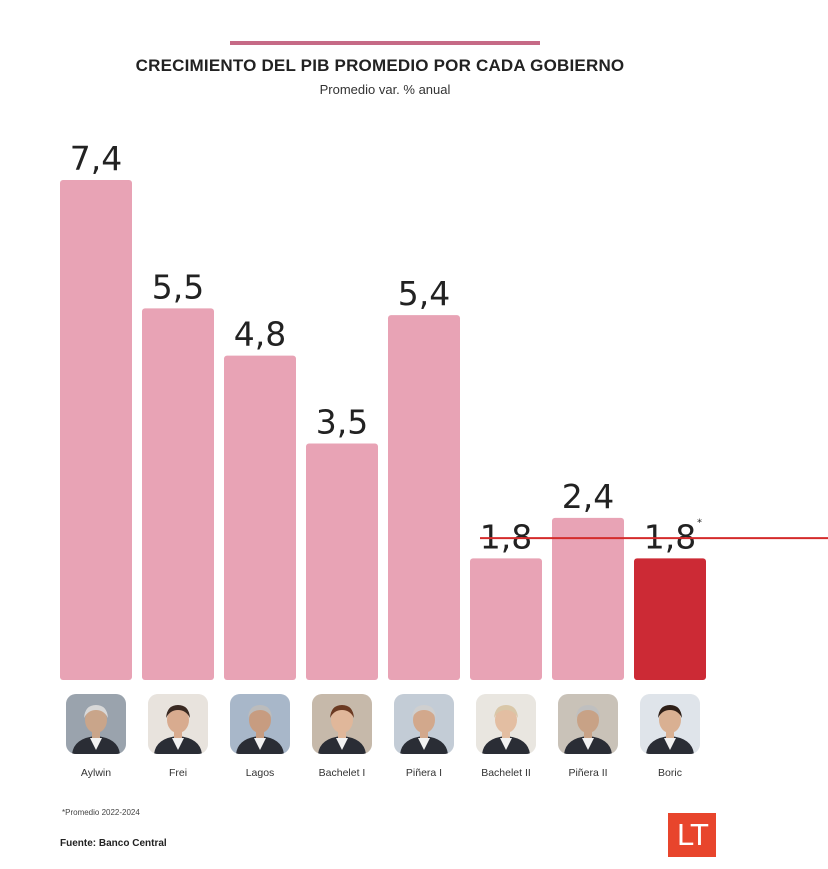 This screenshot has height=869, width=828. Describe the element at coordinates (506, 773) in the screenshot. I see `category-label: Bachelet II` at that location.